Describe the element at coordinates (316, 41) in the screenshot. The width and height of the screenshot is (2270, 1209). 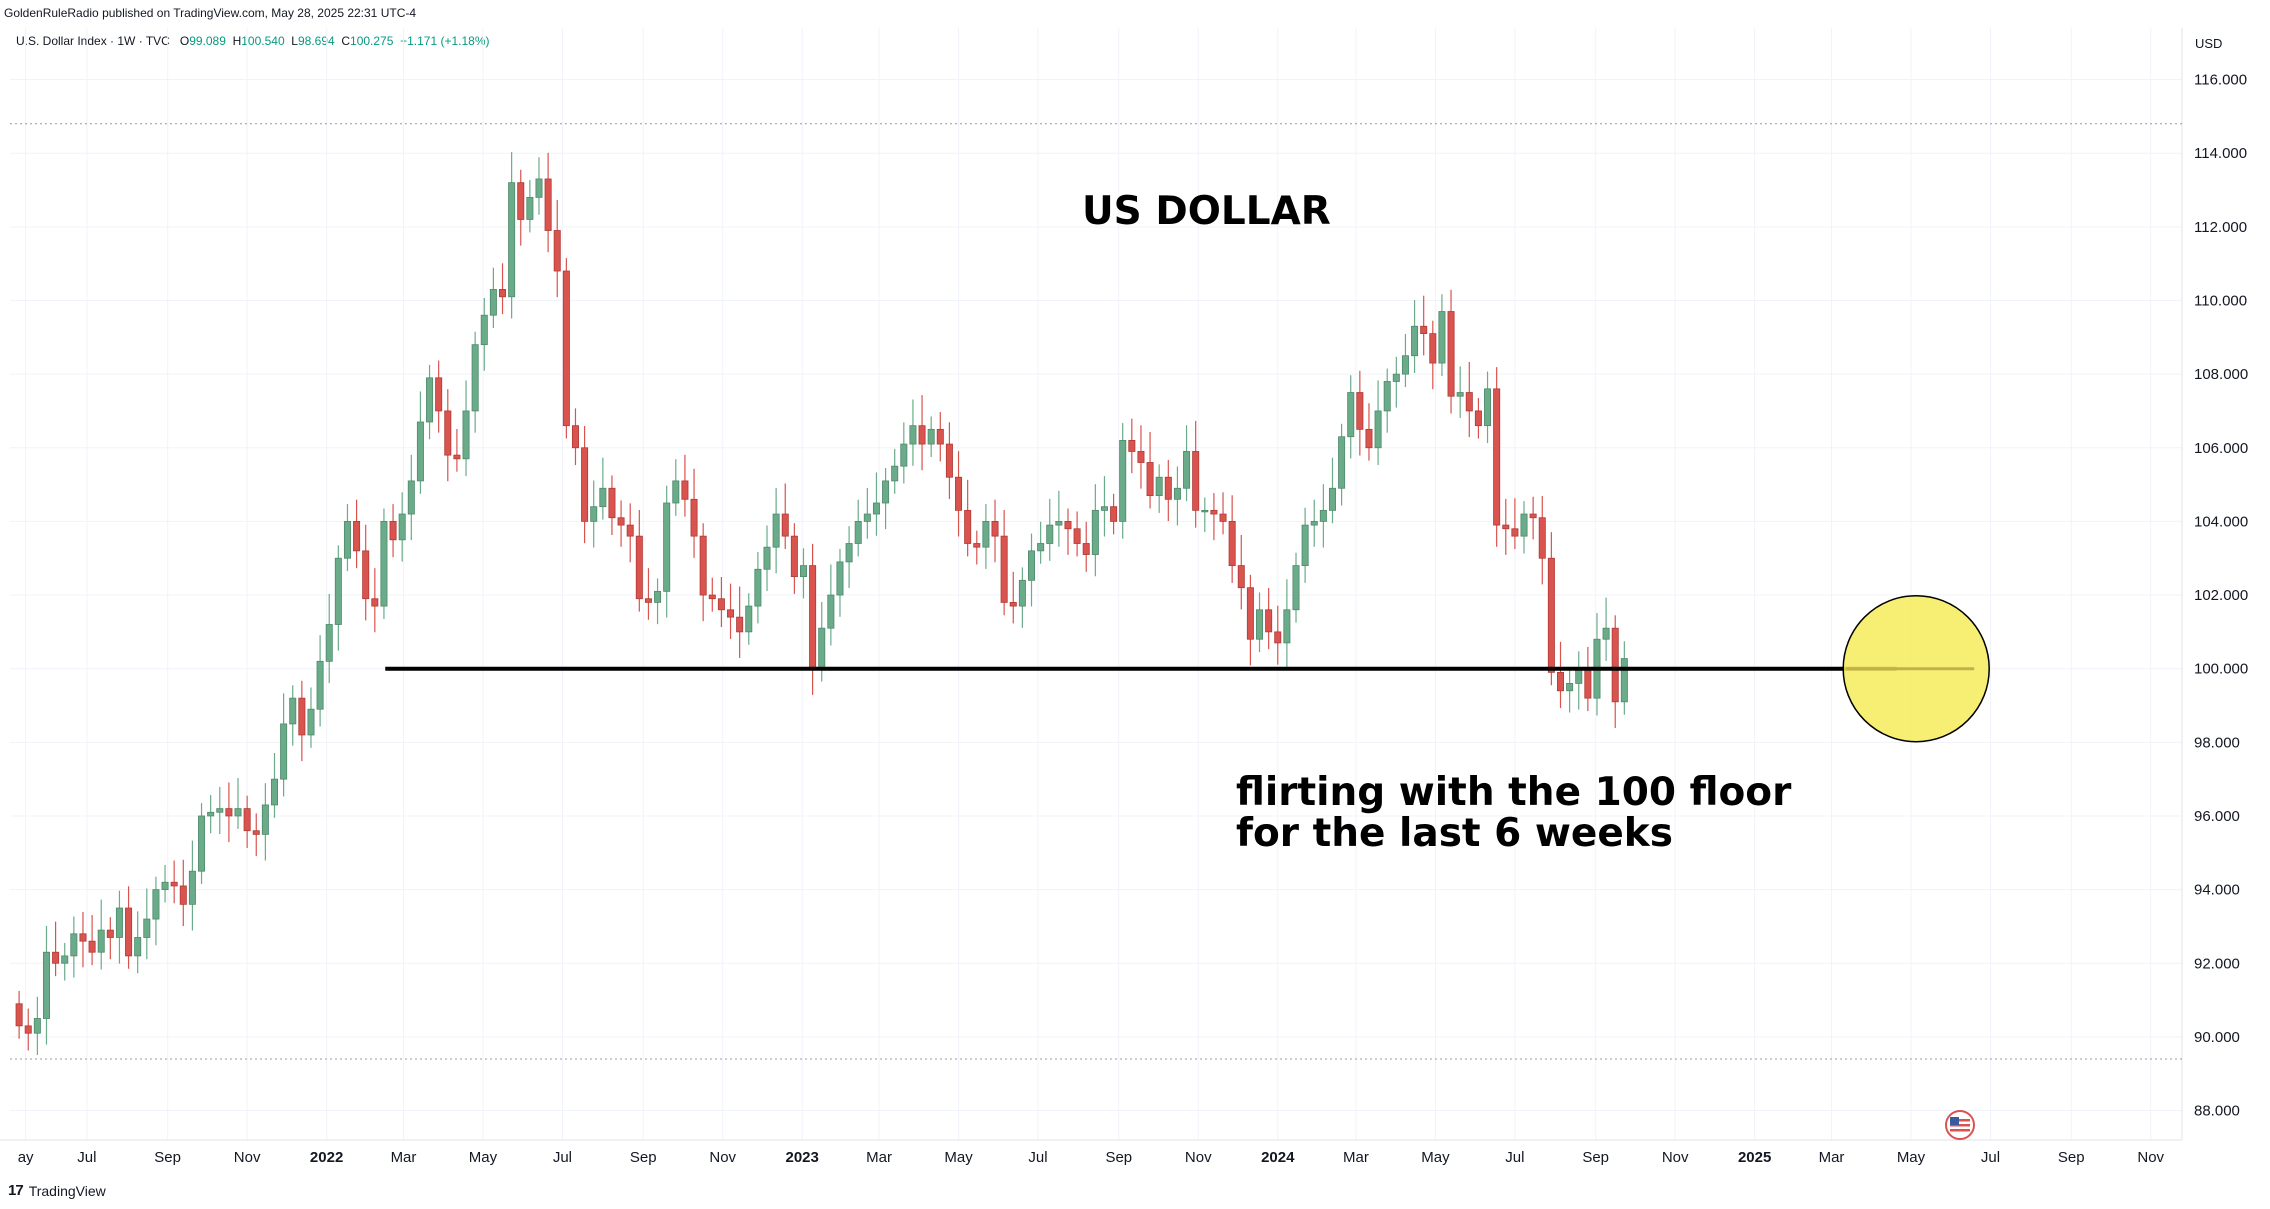
I see `low-value: 98.694` at that location.